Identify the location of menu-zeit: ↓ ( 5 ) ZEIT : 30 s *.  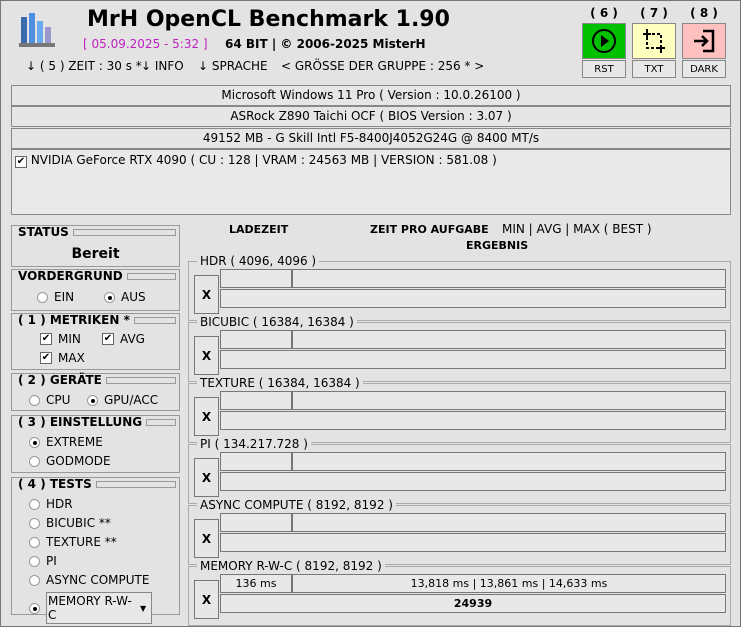
(84, 66).